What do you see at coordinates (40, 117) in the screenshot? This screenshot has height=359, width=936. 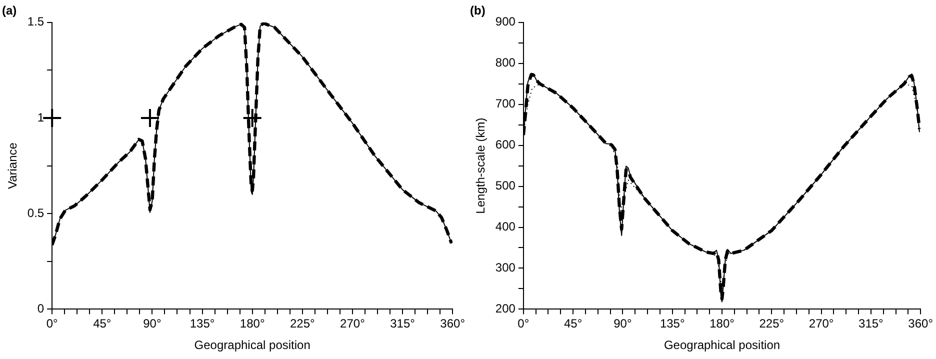 I see `y-tick-label: 1` at bounding box center [40, 117].